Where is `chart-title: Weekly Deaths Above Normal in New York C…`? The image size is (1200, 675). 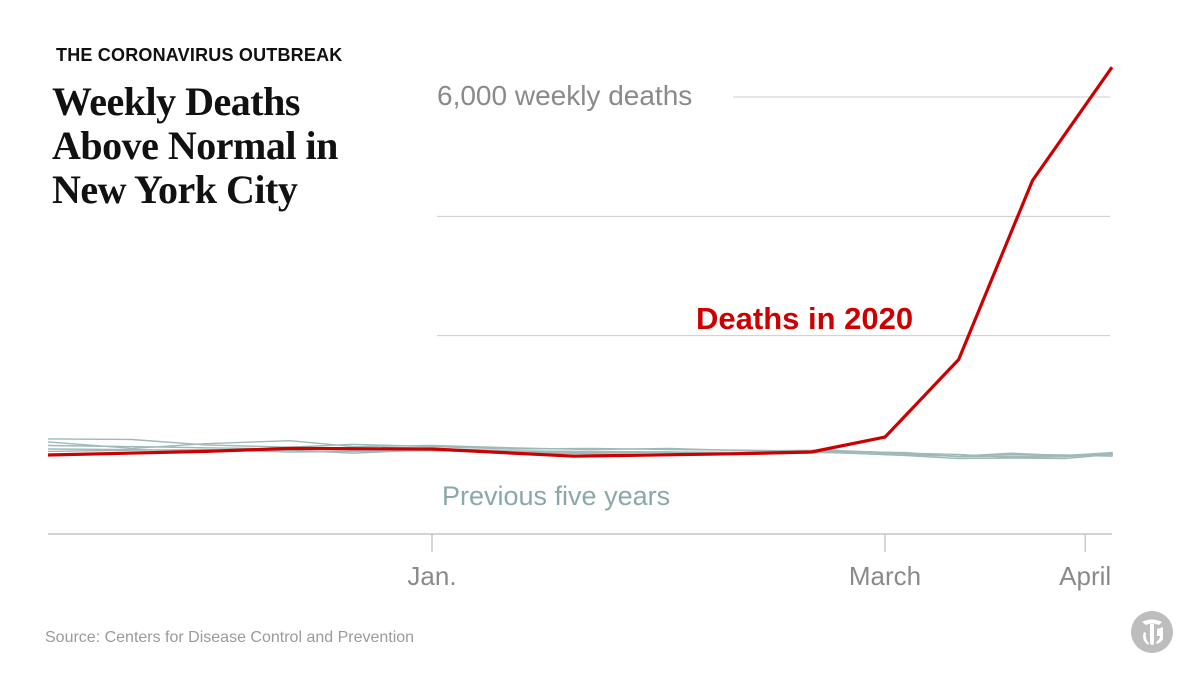
chart-title: Weekly Deaths Above Normal in New York C… is located at coordinates (195, 145).